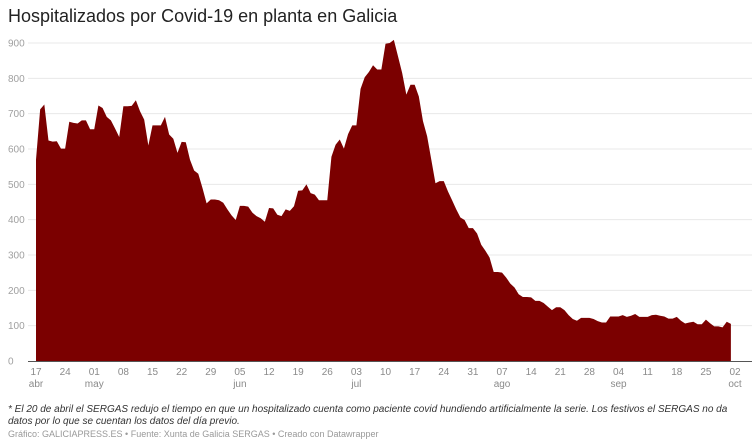  What do you see at coordinates (16, 326) in the screenshot?
I see `y-tick-label: 100` at bounding box center [16, 326].